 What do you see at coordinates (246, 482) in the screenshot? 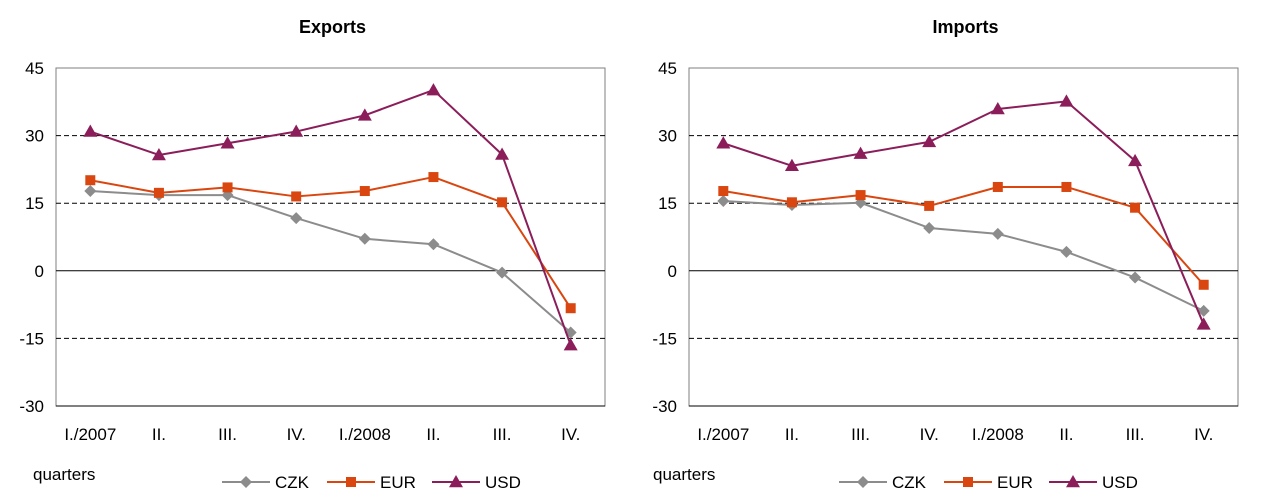
I see `exports-legend-marker-czk` at bounding box center [246, 482].